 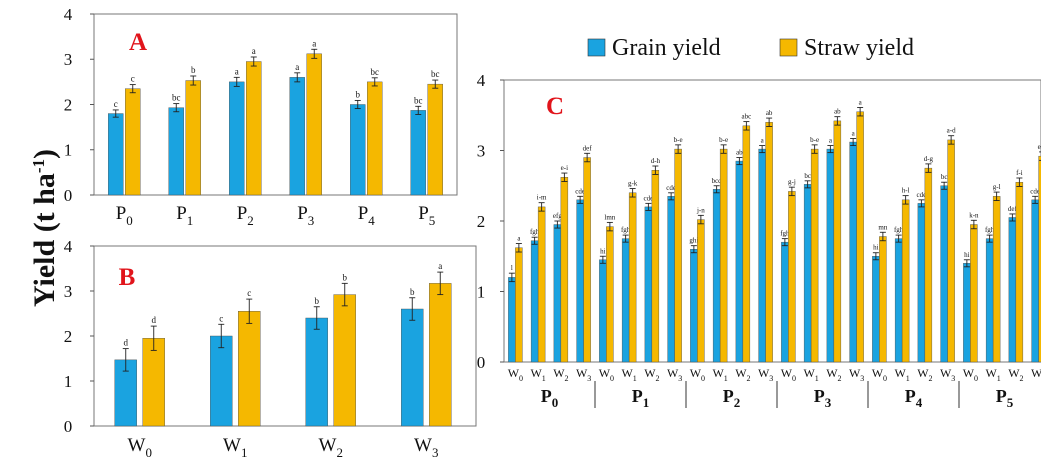 What do you see at coordinates (732, 398) in the screenshot?
I see `x-group-label: P2` at bounding box center [732, 398].